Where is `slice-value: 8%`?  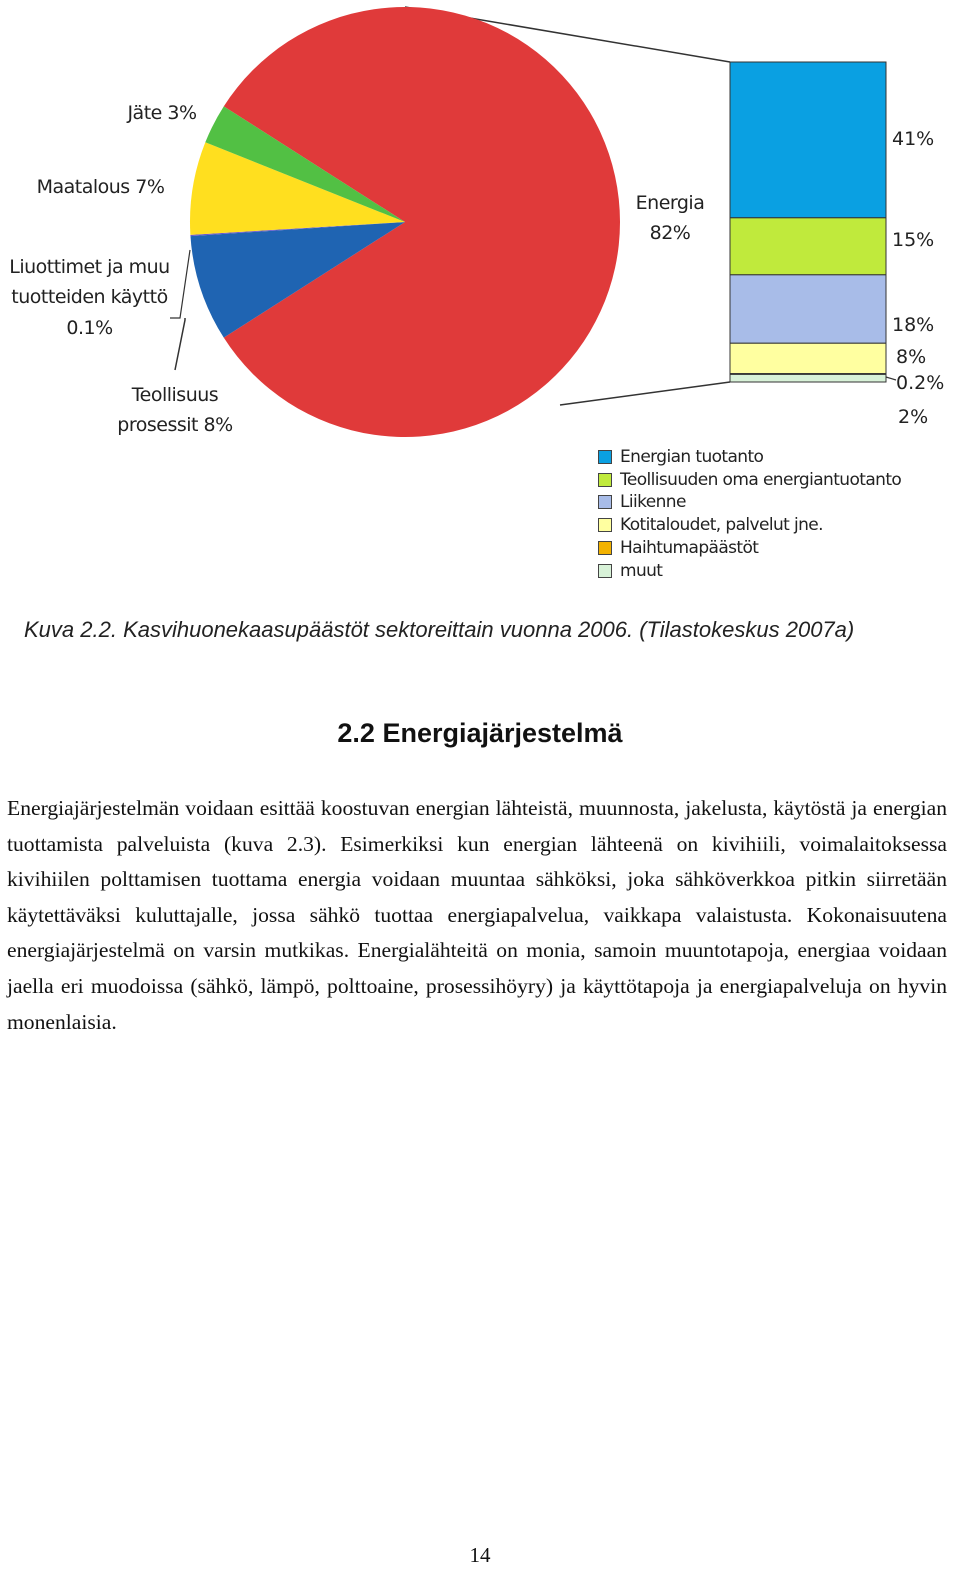
slice-value: 8% is located at coordinates (218, 425).